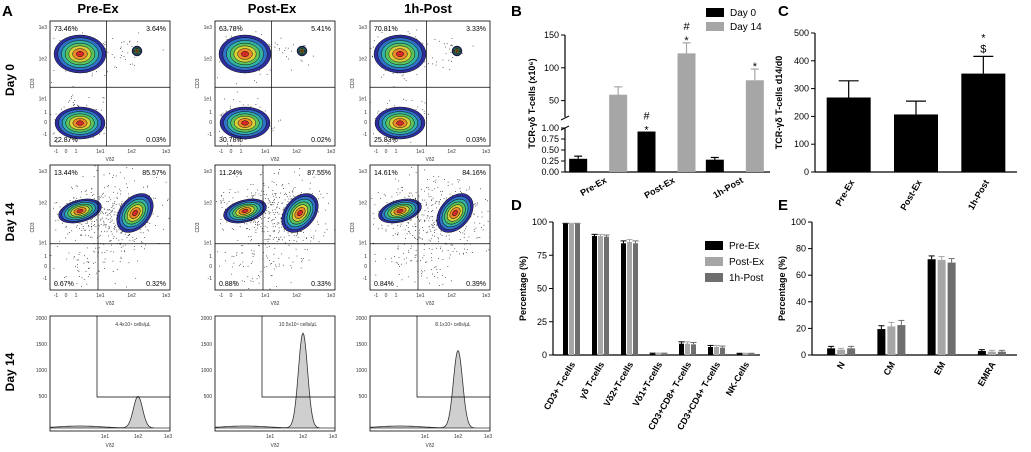 The height and width of the screenshot is (452, 1031). I want to click on y-tick-label: 0.50, so click(550, 150).